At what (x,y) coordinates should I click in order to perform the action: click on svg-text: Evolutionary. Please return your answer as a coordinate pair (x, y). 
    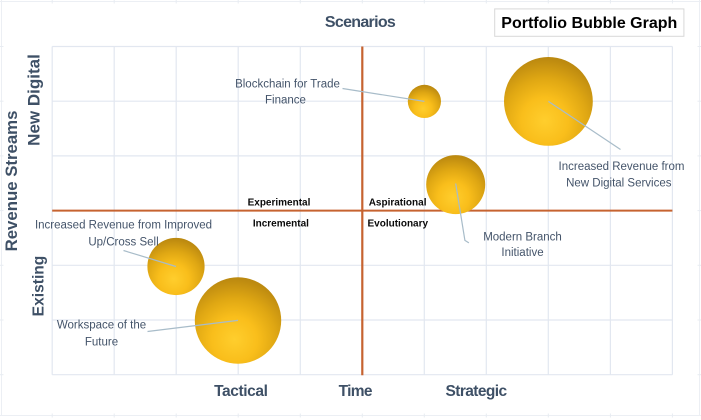
    Looking at the image, I should click on (398, 223).